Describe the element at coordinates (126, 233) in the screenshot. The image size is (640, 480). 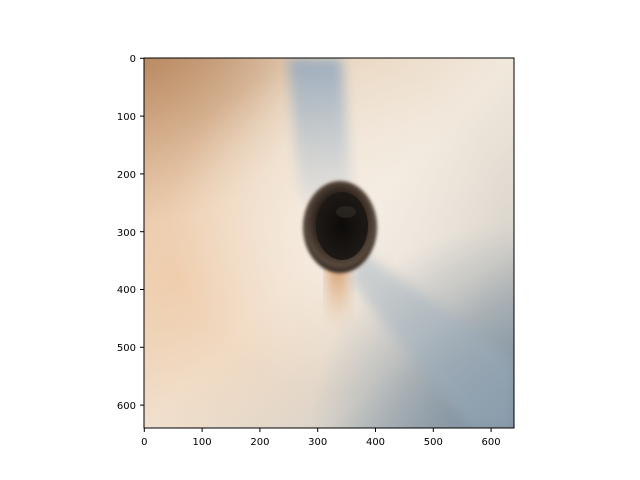
I see `y-tick-label: 300` at that location.